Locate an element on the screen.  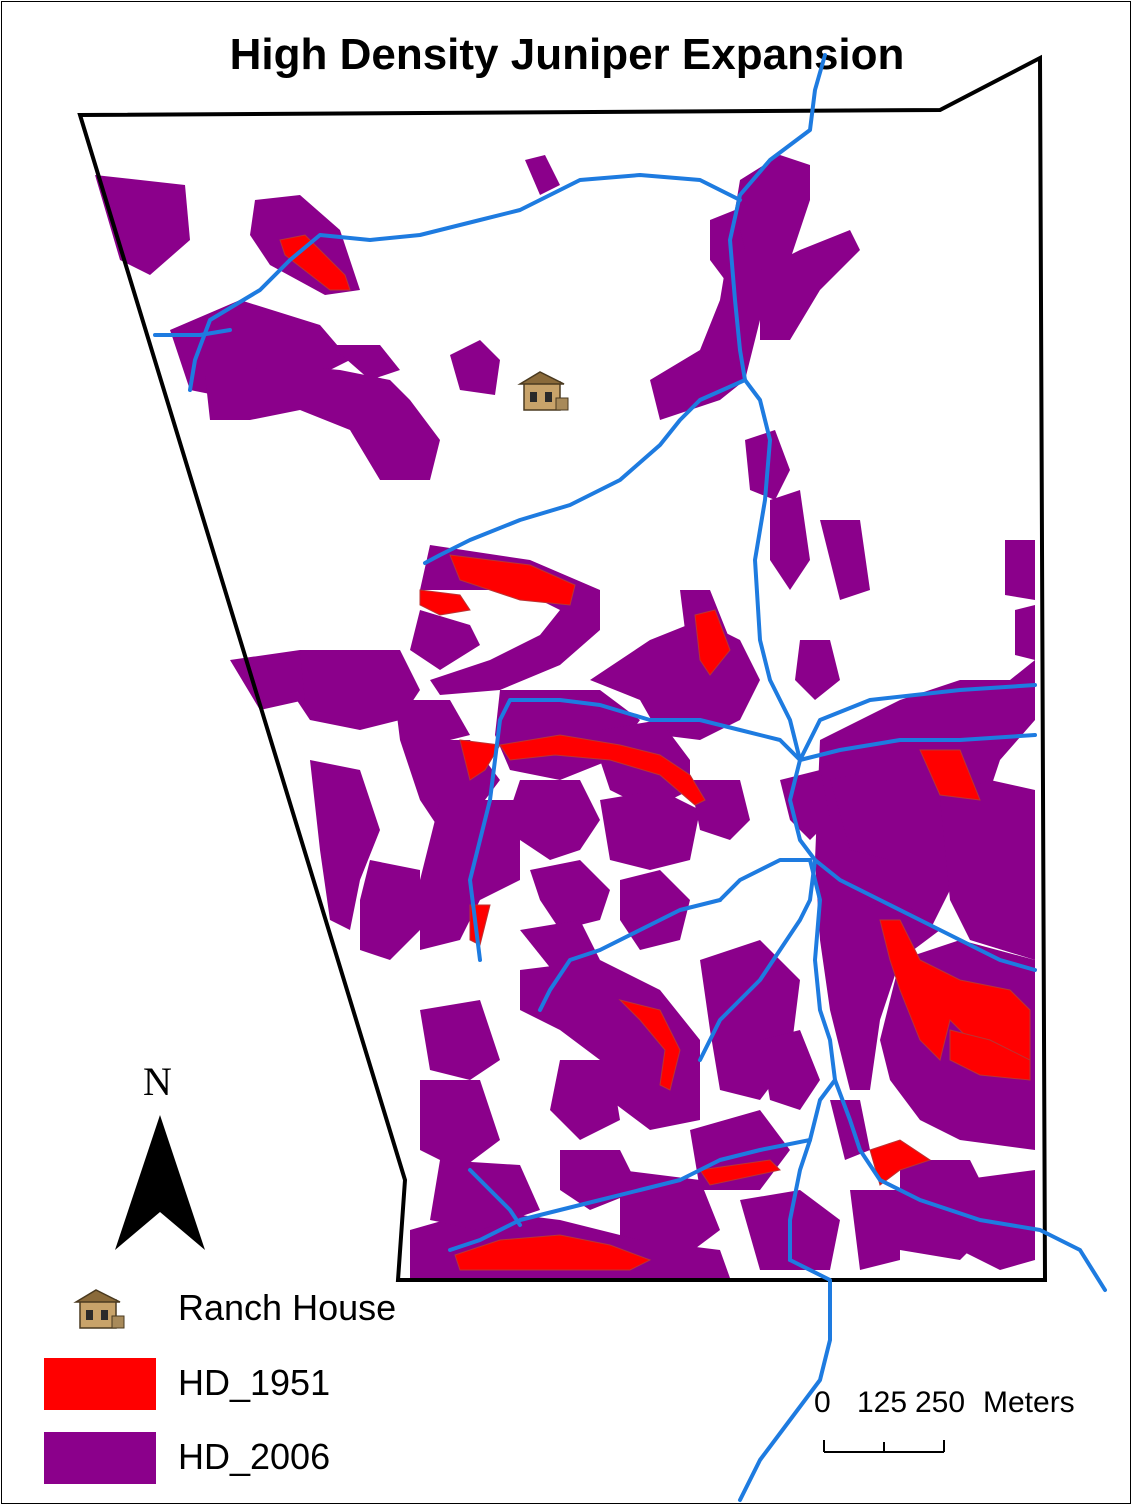
scale-unit: Meters is located at coordinates (1029, 1402).